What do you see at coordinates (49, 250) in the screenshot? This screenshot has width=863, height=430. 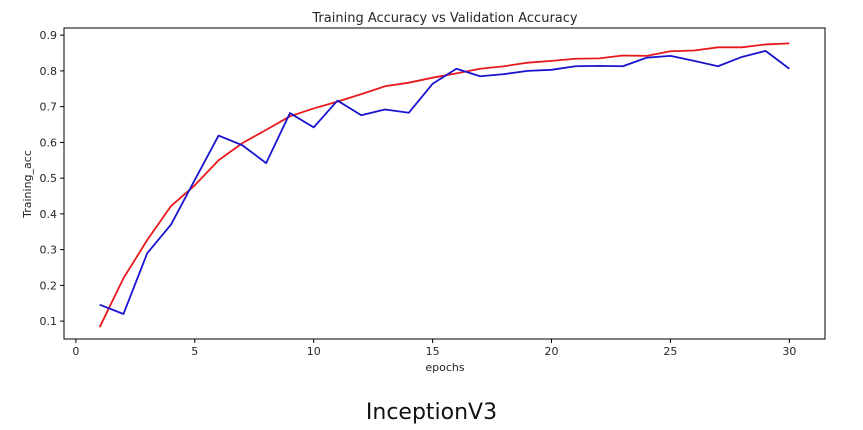 I see `y-tick-label: 0.3` at bounding box center [49, 250].